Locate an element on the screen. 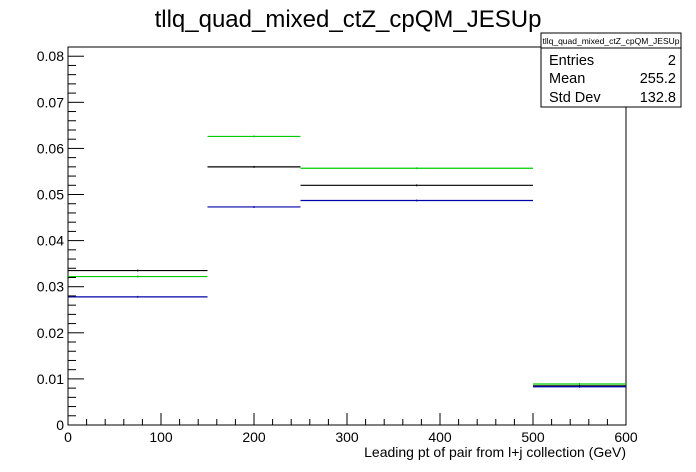 The height and width of the screenshot is (472, 696). x-tick-label: 100 is located at coordinates (161, 437).